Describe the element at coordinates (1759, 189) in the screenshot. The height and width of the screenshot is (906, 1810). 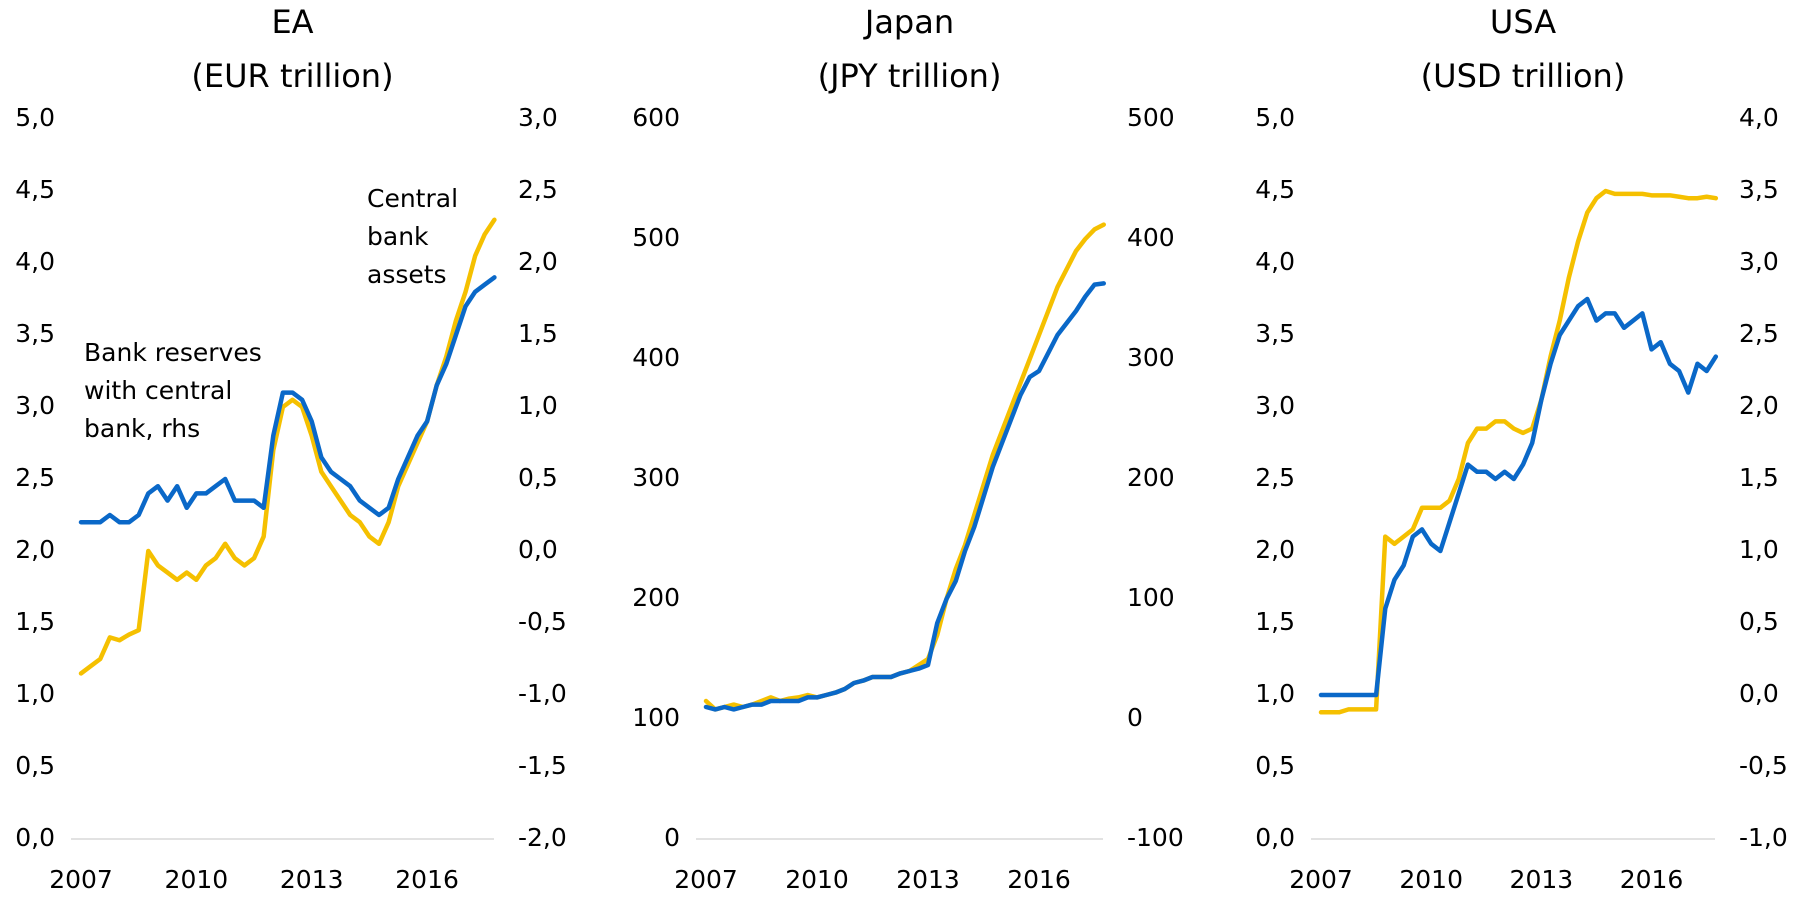
I see `y2-tick-label: 3,5` at that location.